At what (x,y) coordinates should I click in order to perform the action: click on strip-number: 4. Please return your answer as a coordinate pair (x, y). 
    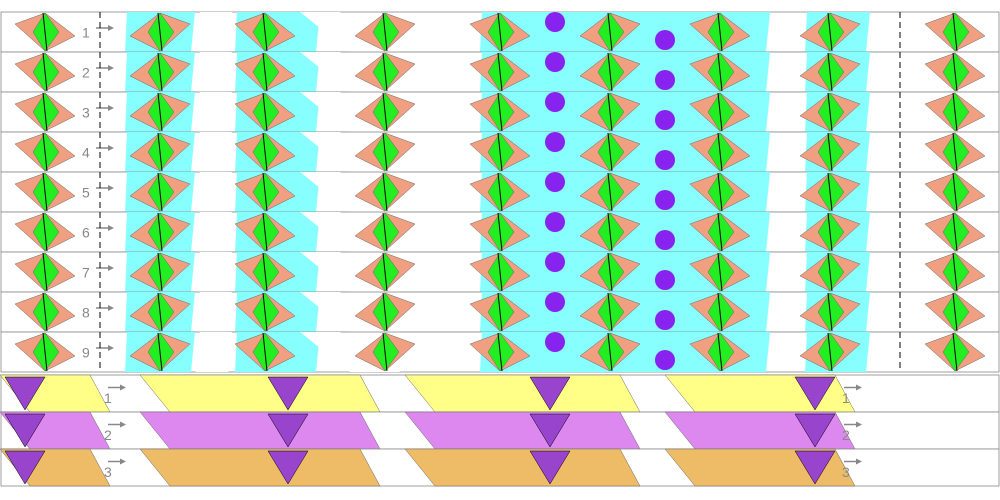
    Looking at the image, I should click on (86, 153).